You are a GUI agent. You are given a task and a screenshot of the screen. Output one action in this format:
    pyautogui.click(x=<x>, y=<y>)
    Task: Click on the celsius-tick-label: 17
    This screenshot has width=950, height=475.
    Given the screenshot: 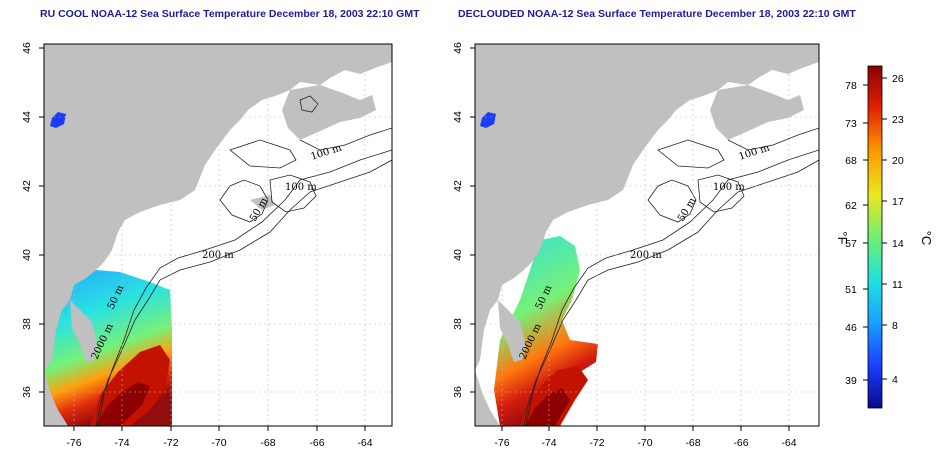 What is the action you would take?
    pyautogui.click(x=898, y=202)
    